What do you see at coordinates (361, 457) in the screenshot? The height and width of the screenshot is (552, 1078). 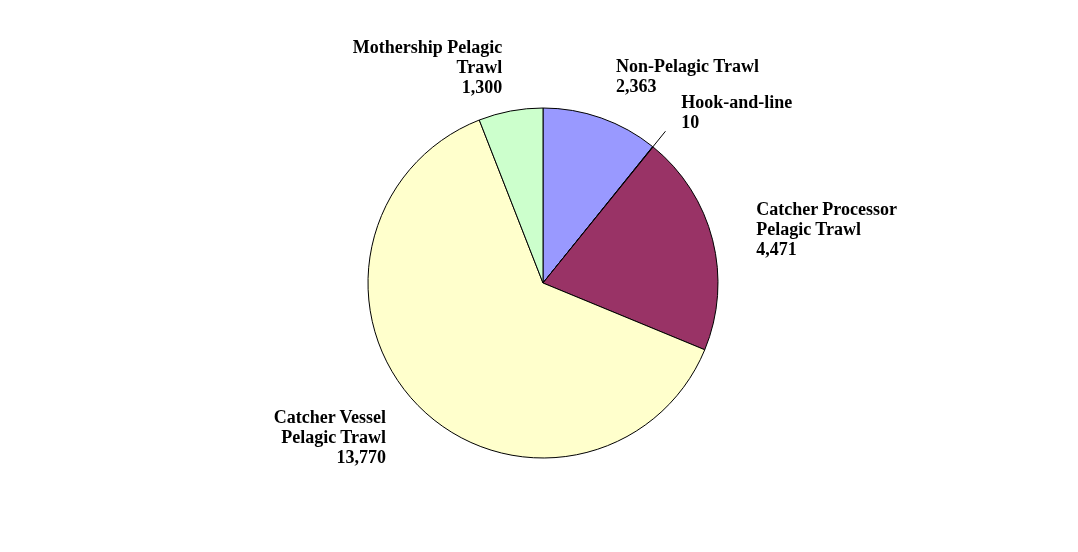 I see `data-label: 13,770` at bounding box center [361, 457].